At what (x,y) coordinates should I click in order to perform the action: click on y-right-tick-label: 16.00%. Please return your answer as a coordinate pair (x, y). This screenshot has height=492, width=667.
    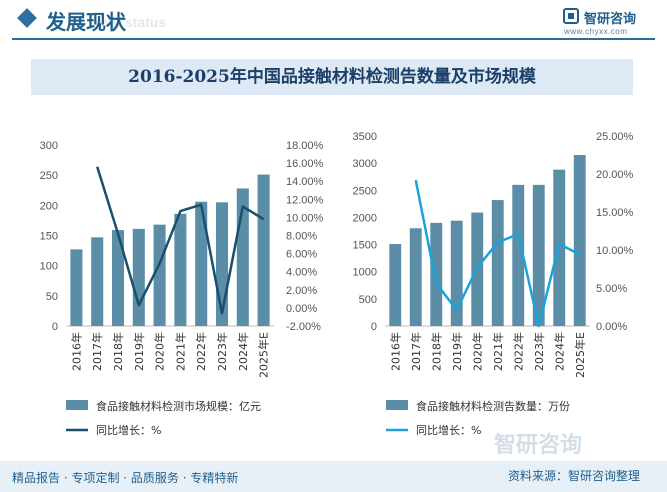
    Looking at the image, I should click on (305, 164).